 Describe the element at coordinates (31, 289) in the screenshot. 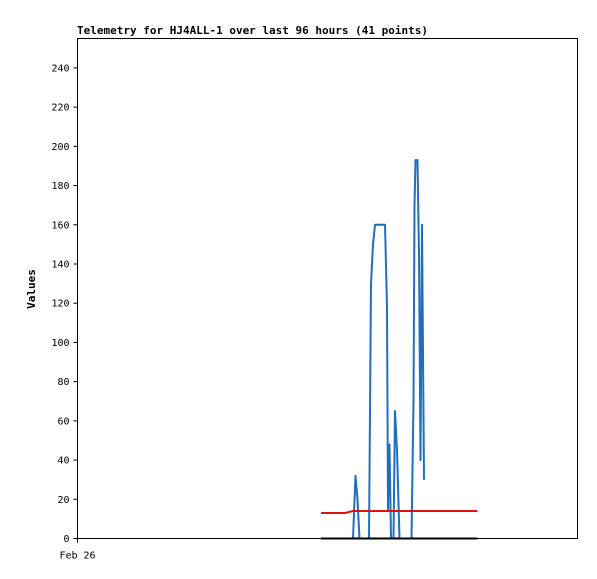

I see `y-axis-label: Values` at that location.